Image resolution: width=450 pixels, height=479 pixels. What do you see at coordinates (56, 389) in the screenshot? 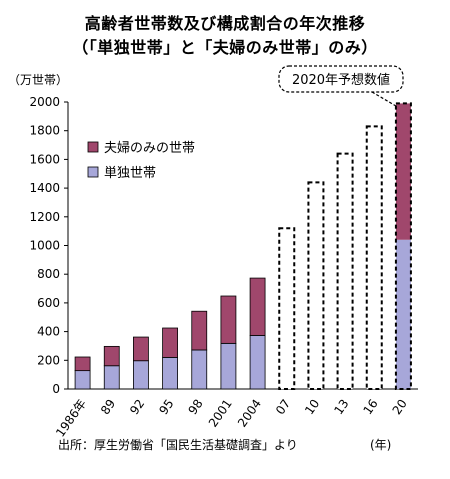
I see `y-tick-label: 0` at bounding box center [56, 389].